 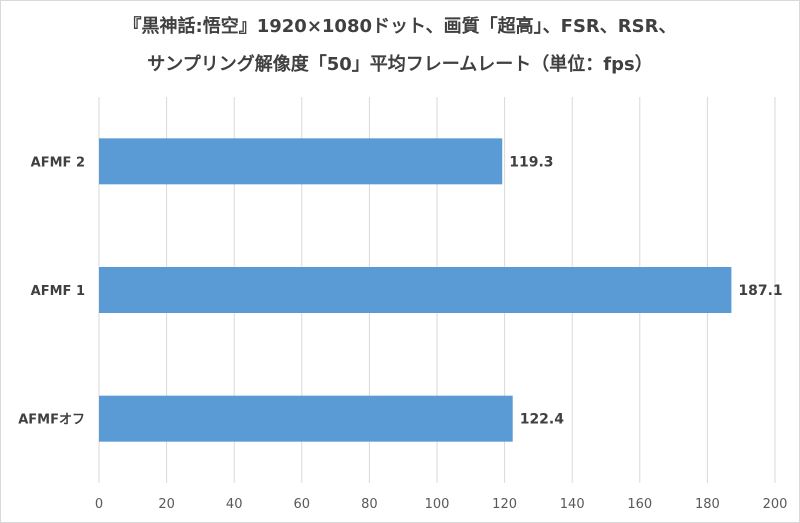 What do you see at coordinates (166, 504) in the screenshot?
I see `x-tick-label-1: 20` at bounding box center [166, 504].